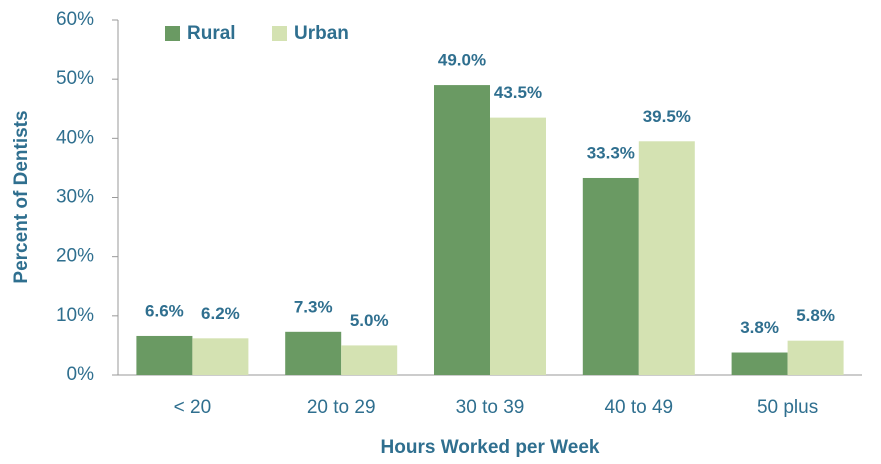  What do you see at coordinates (611, 152) in the screenshot?
I see `value-label: 33.3%` at bounding box center [611, 152].